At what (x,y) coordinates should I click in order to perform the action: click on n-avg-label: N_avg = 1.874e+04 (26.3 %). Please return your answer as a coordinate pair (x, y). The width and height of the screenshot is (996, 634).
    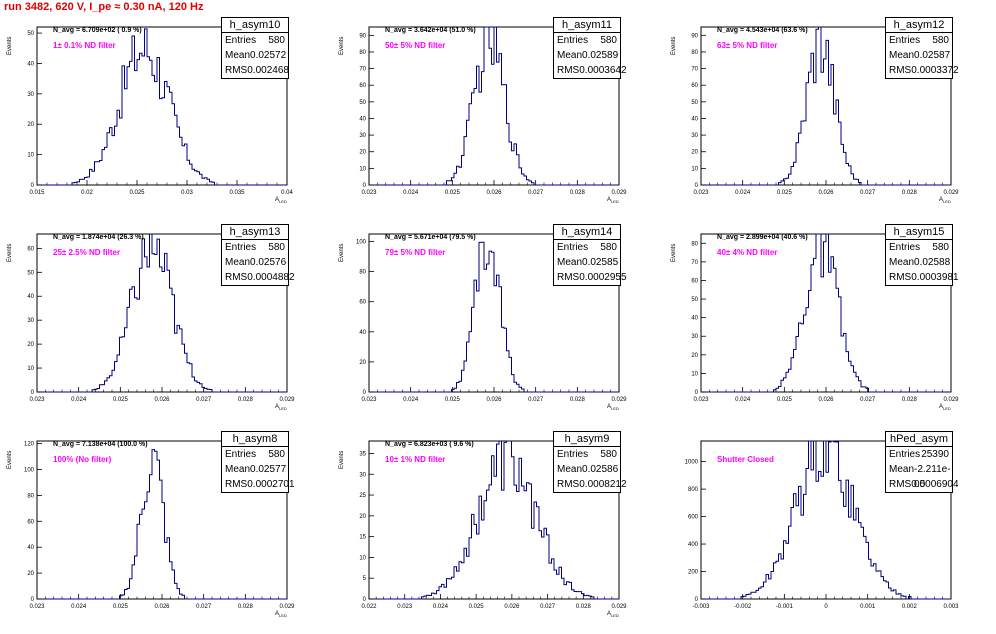
    Looking at the image, I should click on (98, 237).